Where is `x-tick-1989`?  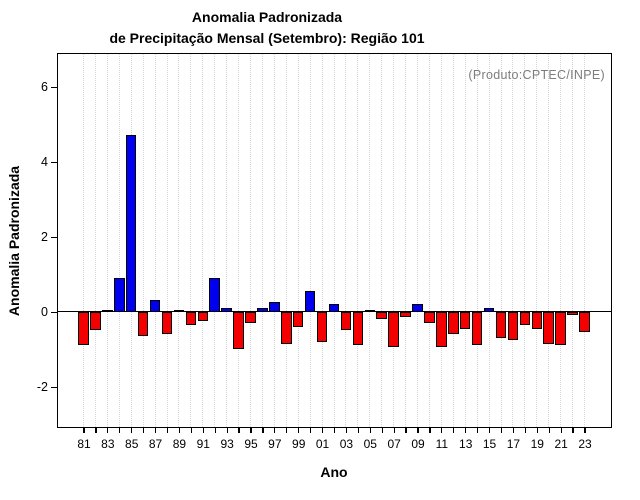
x-tick-1989 is located at coordinates (179, 430).